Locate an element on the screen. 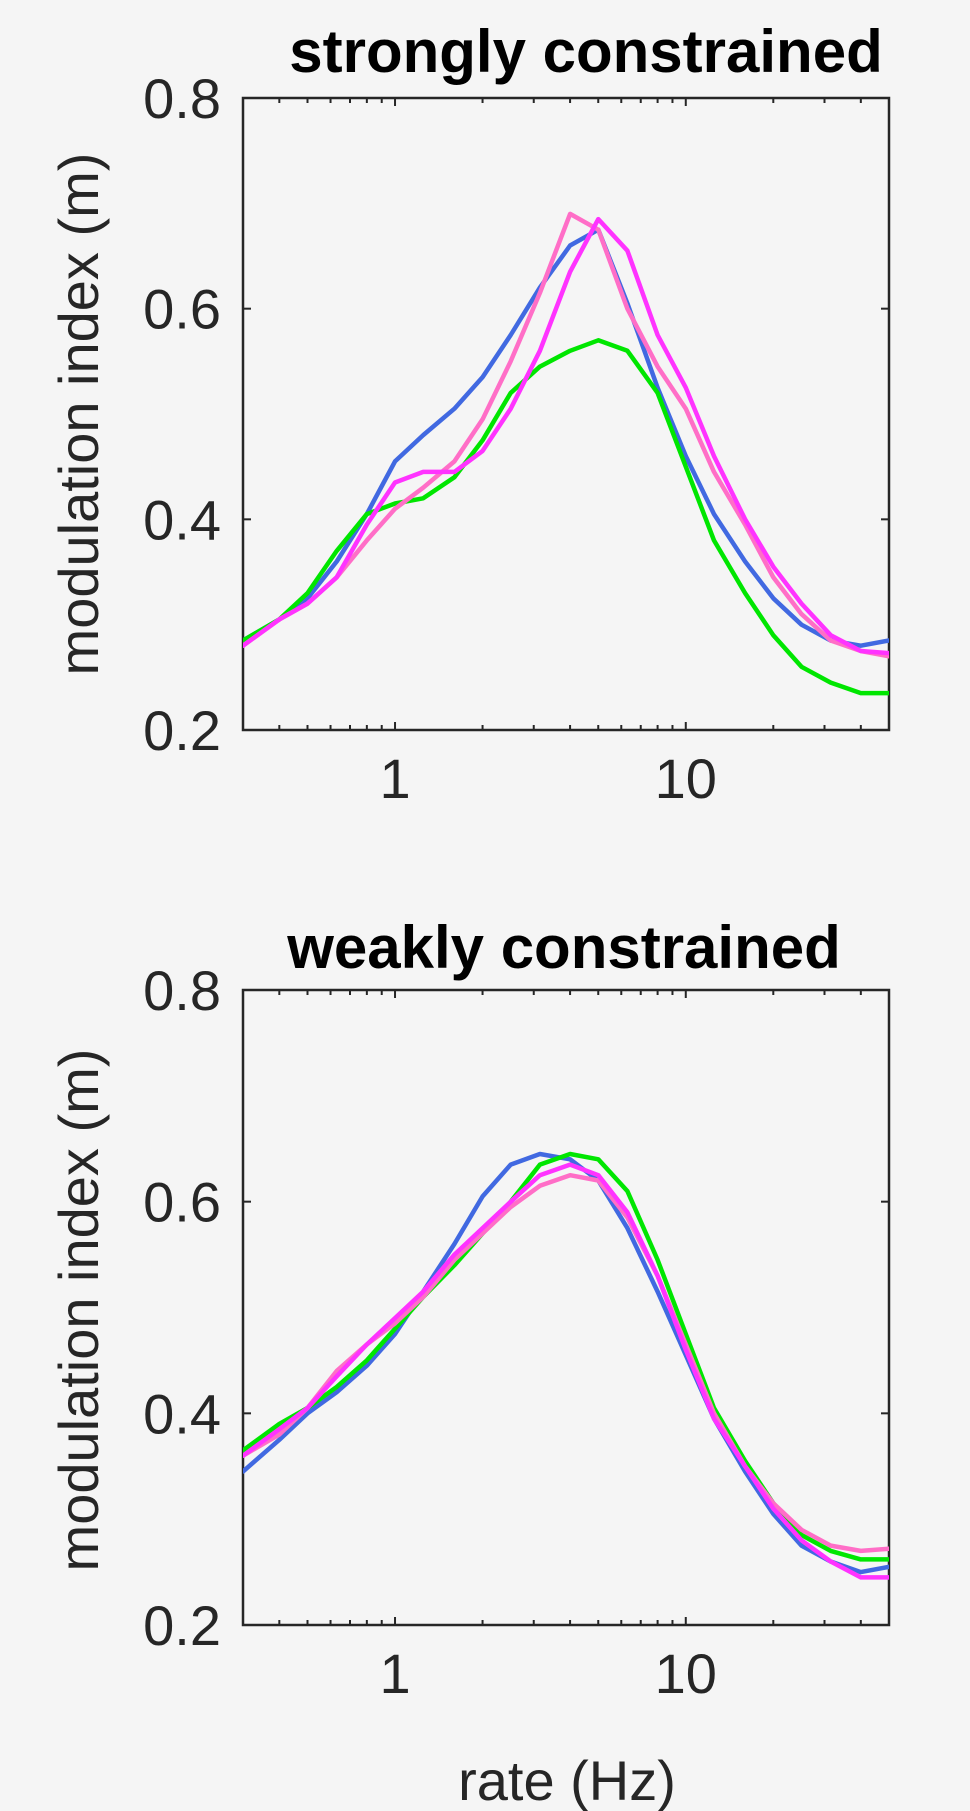 The height and width of the screenshot is (1811, 970). chart-title: weakly constrained is located at coordinates (563, 947).